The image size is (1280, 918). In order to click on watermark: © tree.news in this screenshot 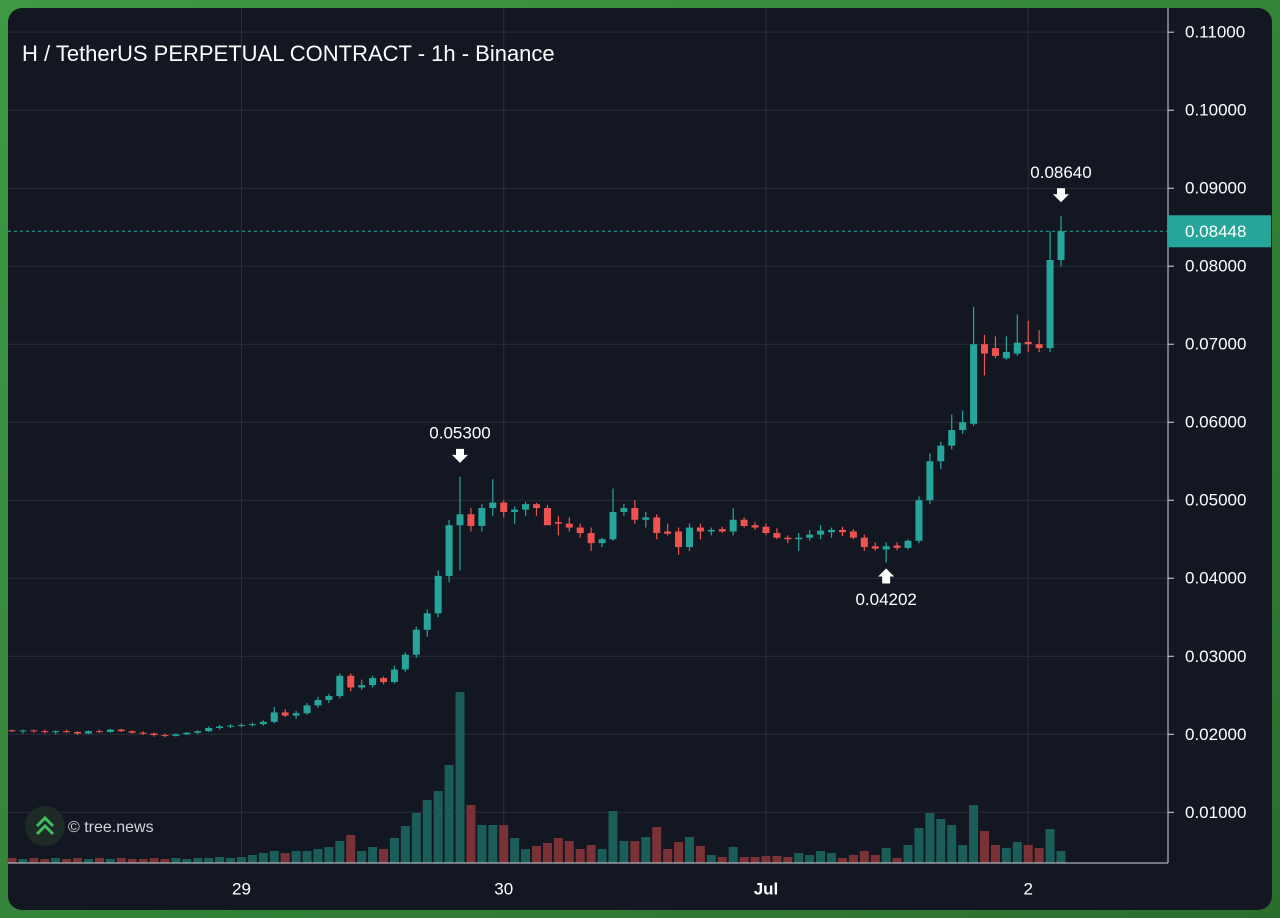, I will do `click(111, 827)`.